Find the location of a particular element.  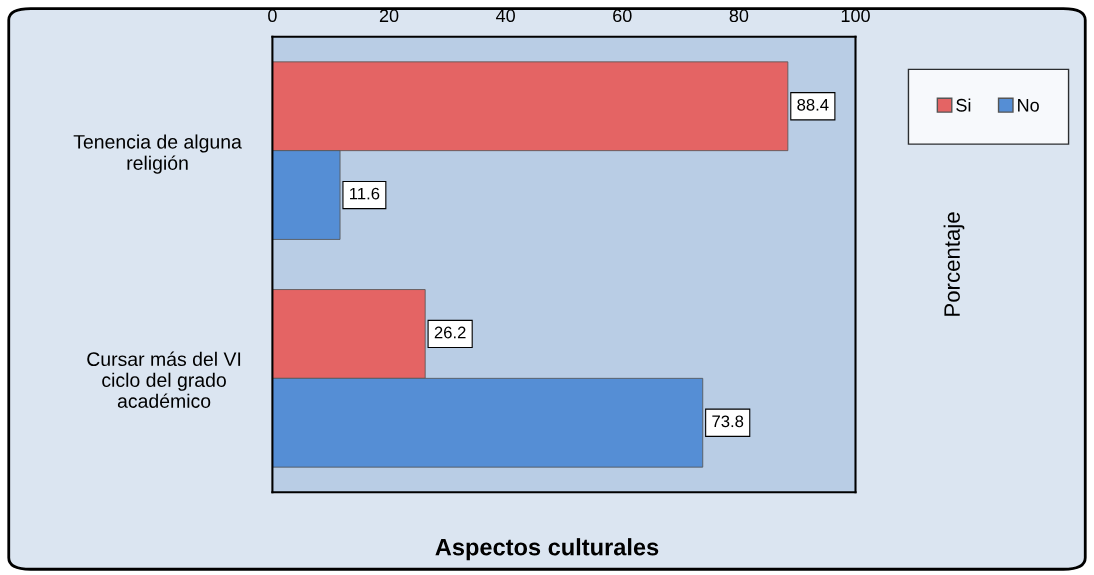

legend-label: No is located at coordinates (1028, 105).